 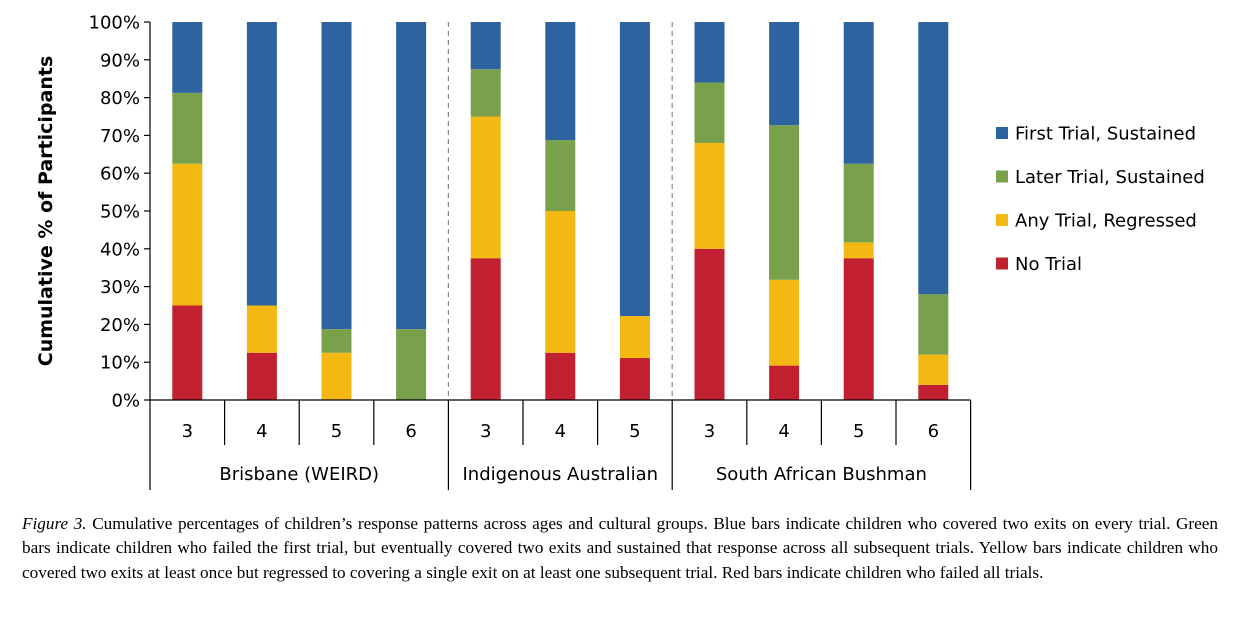 What do you see at coordinates (114, 23) in the screenshot?
I see `y-tick-label: 100%` at bounding box center [114, 23].